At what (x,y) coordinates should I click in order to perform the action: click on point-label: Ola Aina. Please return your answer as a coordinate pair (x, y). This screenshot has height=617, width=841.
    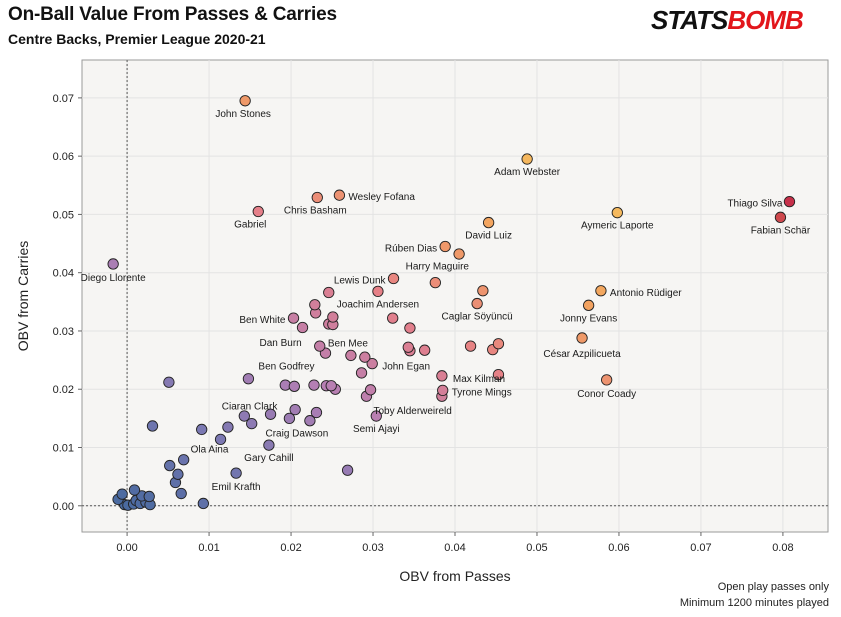
    Looking at the image, I should click on (210, 449).